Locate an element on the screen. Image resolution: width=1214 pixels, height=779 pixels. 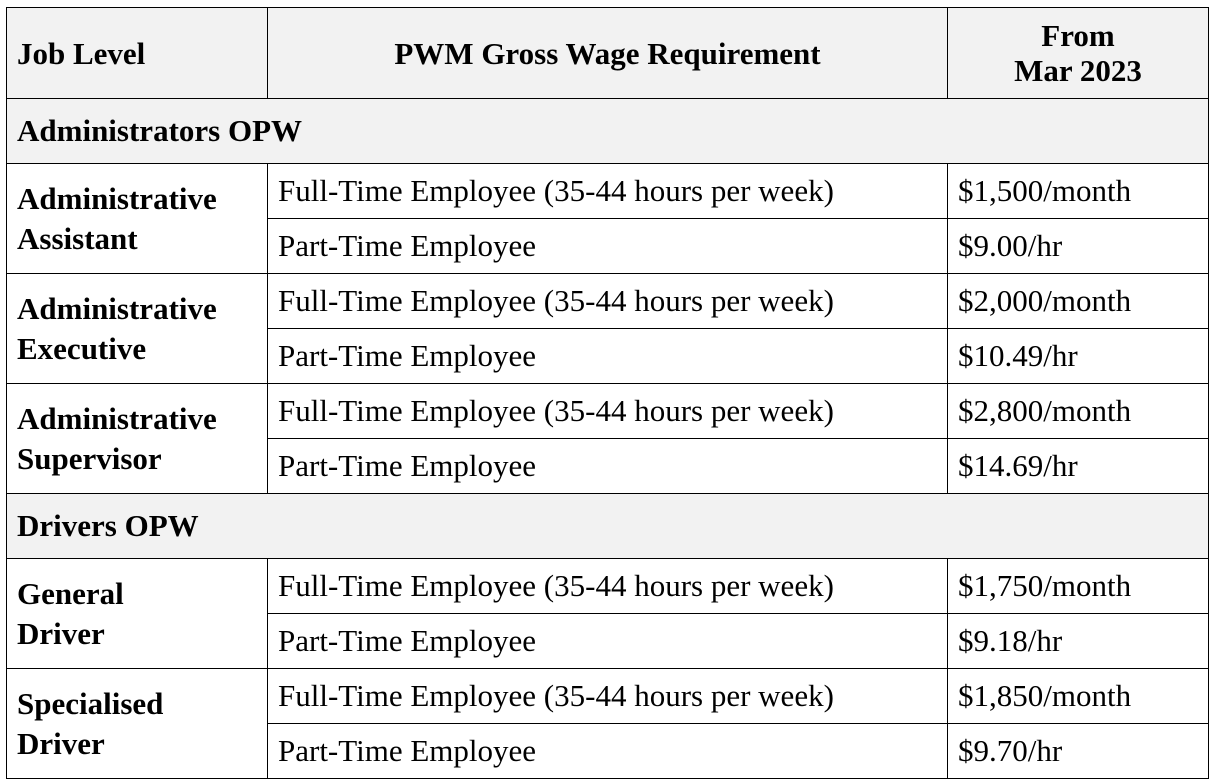
part-time-wage: $14.69/hr is located at coordinates (1078, 466).